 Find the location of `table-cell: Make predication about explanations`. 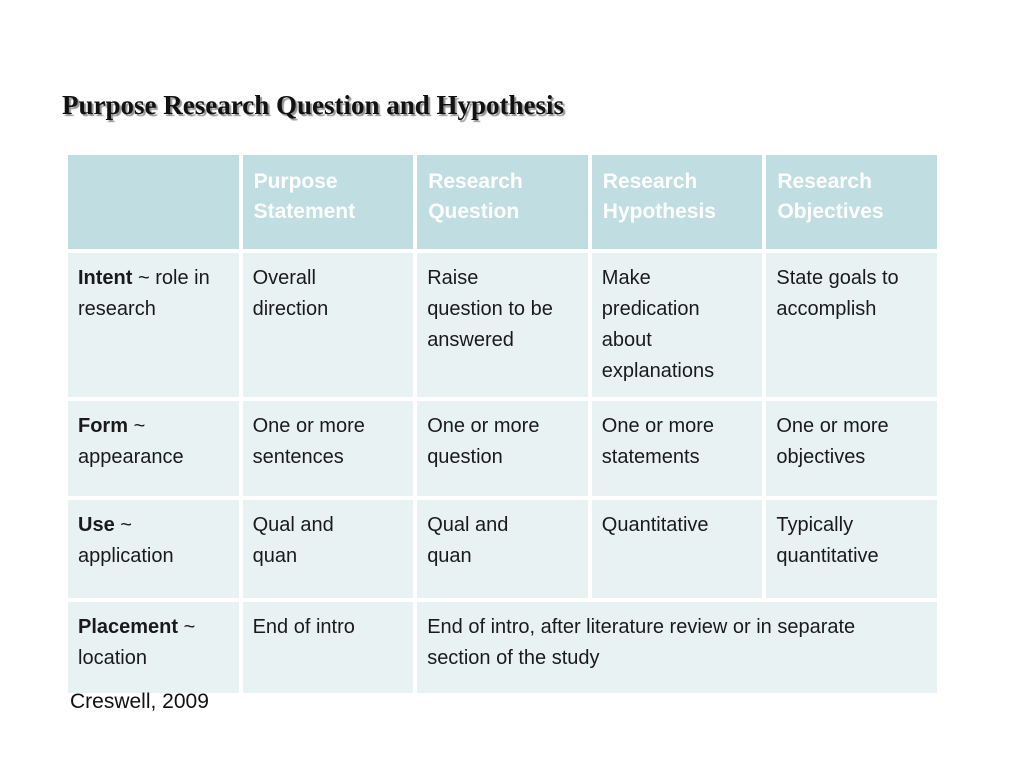

table-cell: Make predication about explanations is located at coordinates (677, 325).